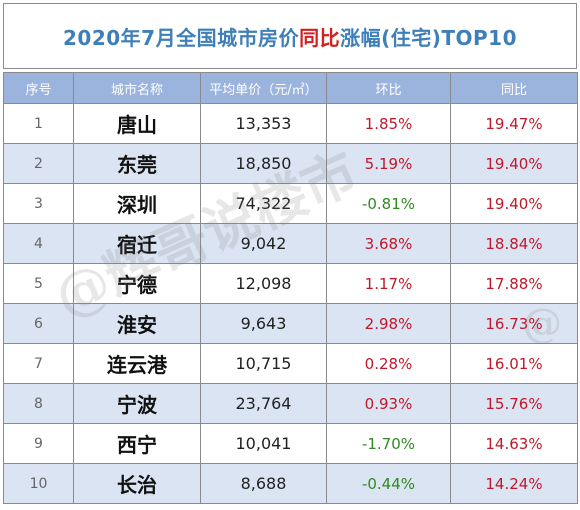 This screenshot has width=580, height=510. Describe the element at coordinates (388, 363) in the screenshot. I see `mom-cell: 0.28%` at that location.